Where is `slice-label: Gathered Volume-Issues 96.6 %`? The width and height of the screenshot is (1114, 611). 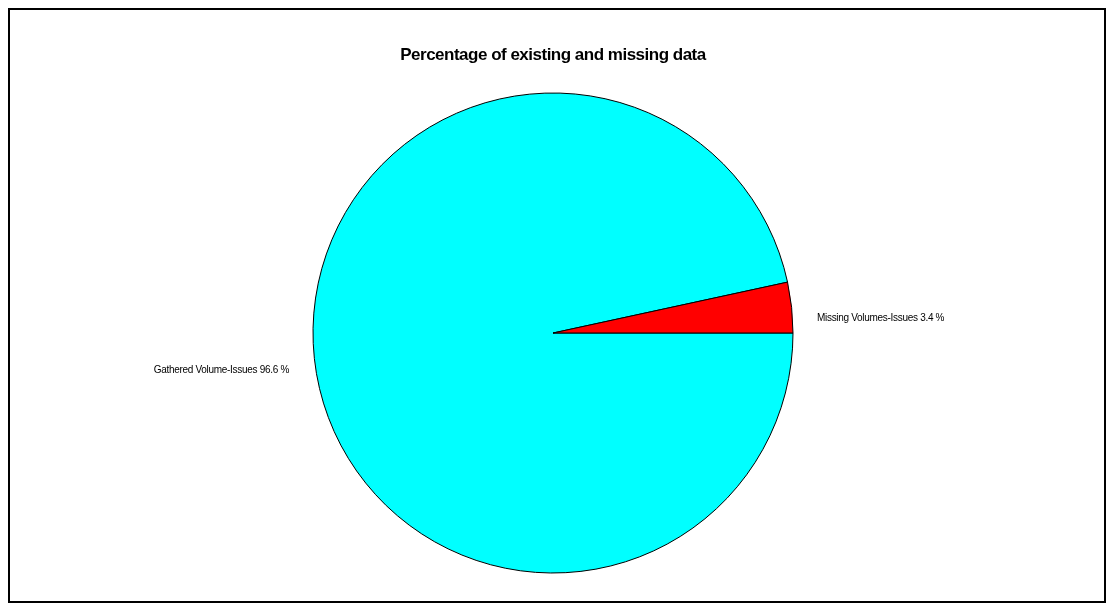
slice-label: Gathered Volume-Issues 96.6 % is located at coordinates (221, 369).